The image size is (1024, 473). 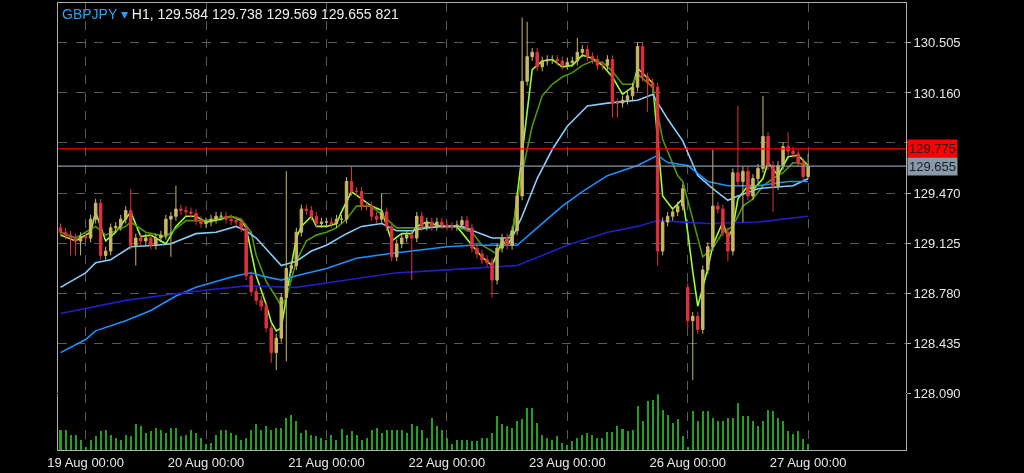 What do you see at coordinates (937, 43) in the screenshot?
I see `y-tick-label: 130.505` at bounding box center [937, 43].